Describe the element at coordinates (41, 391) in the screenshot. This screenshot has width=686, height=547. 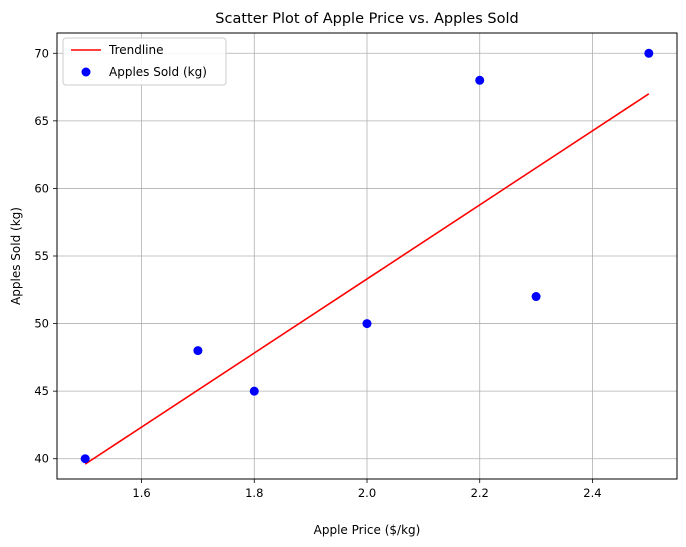
I see `y-tick-label: 45` at that location.